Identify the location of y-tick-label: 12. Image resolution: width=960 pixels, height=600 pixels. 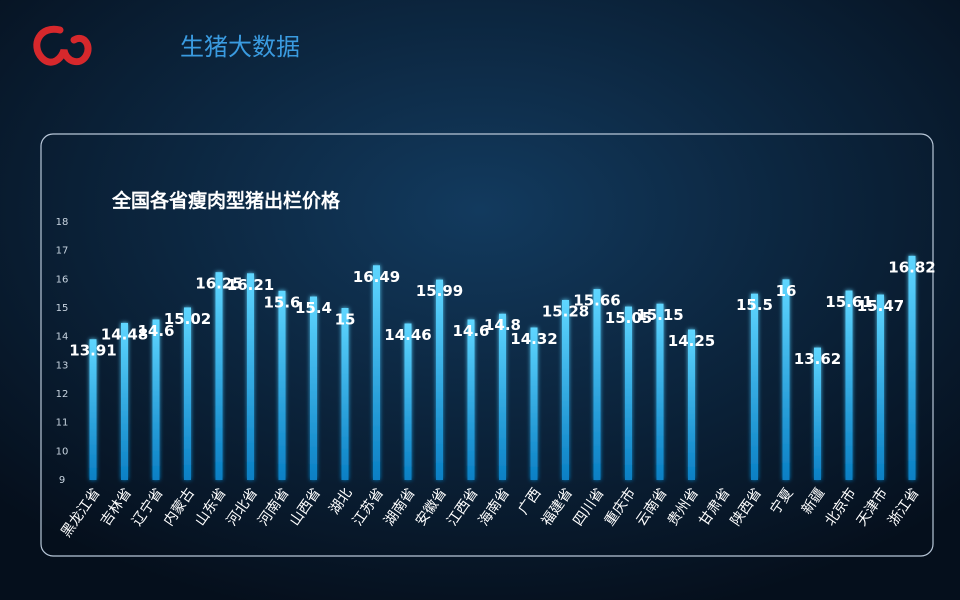
(62, 394).